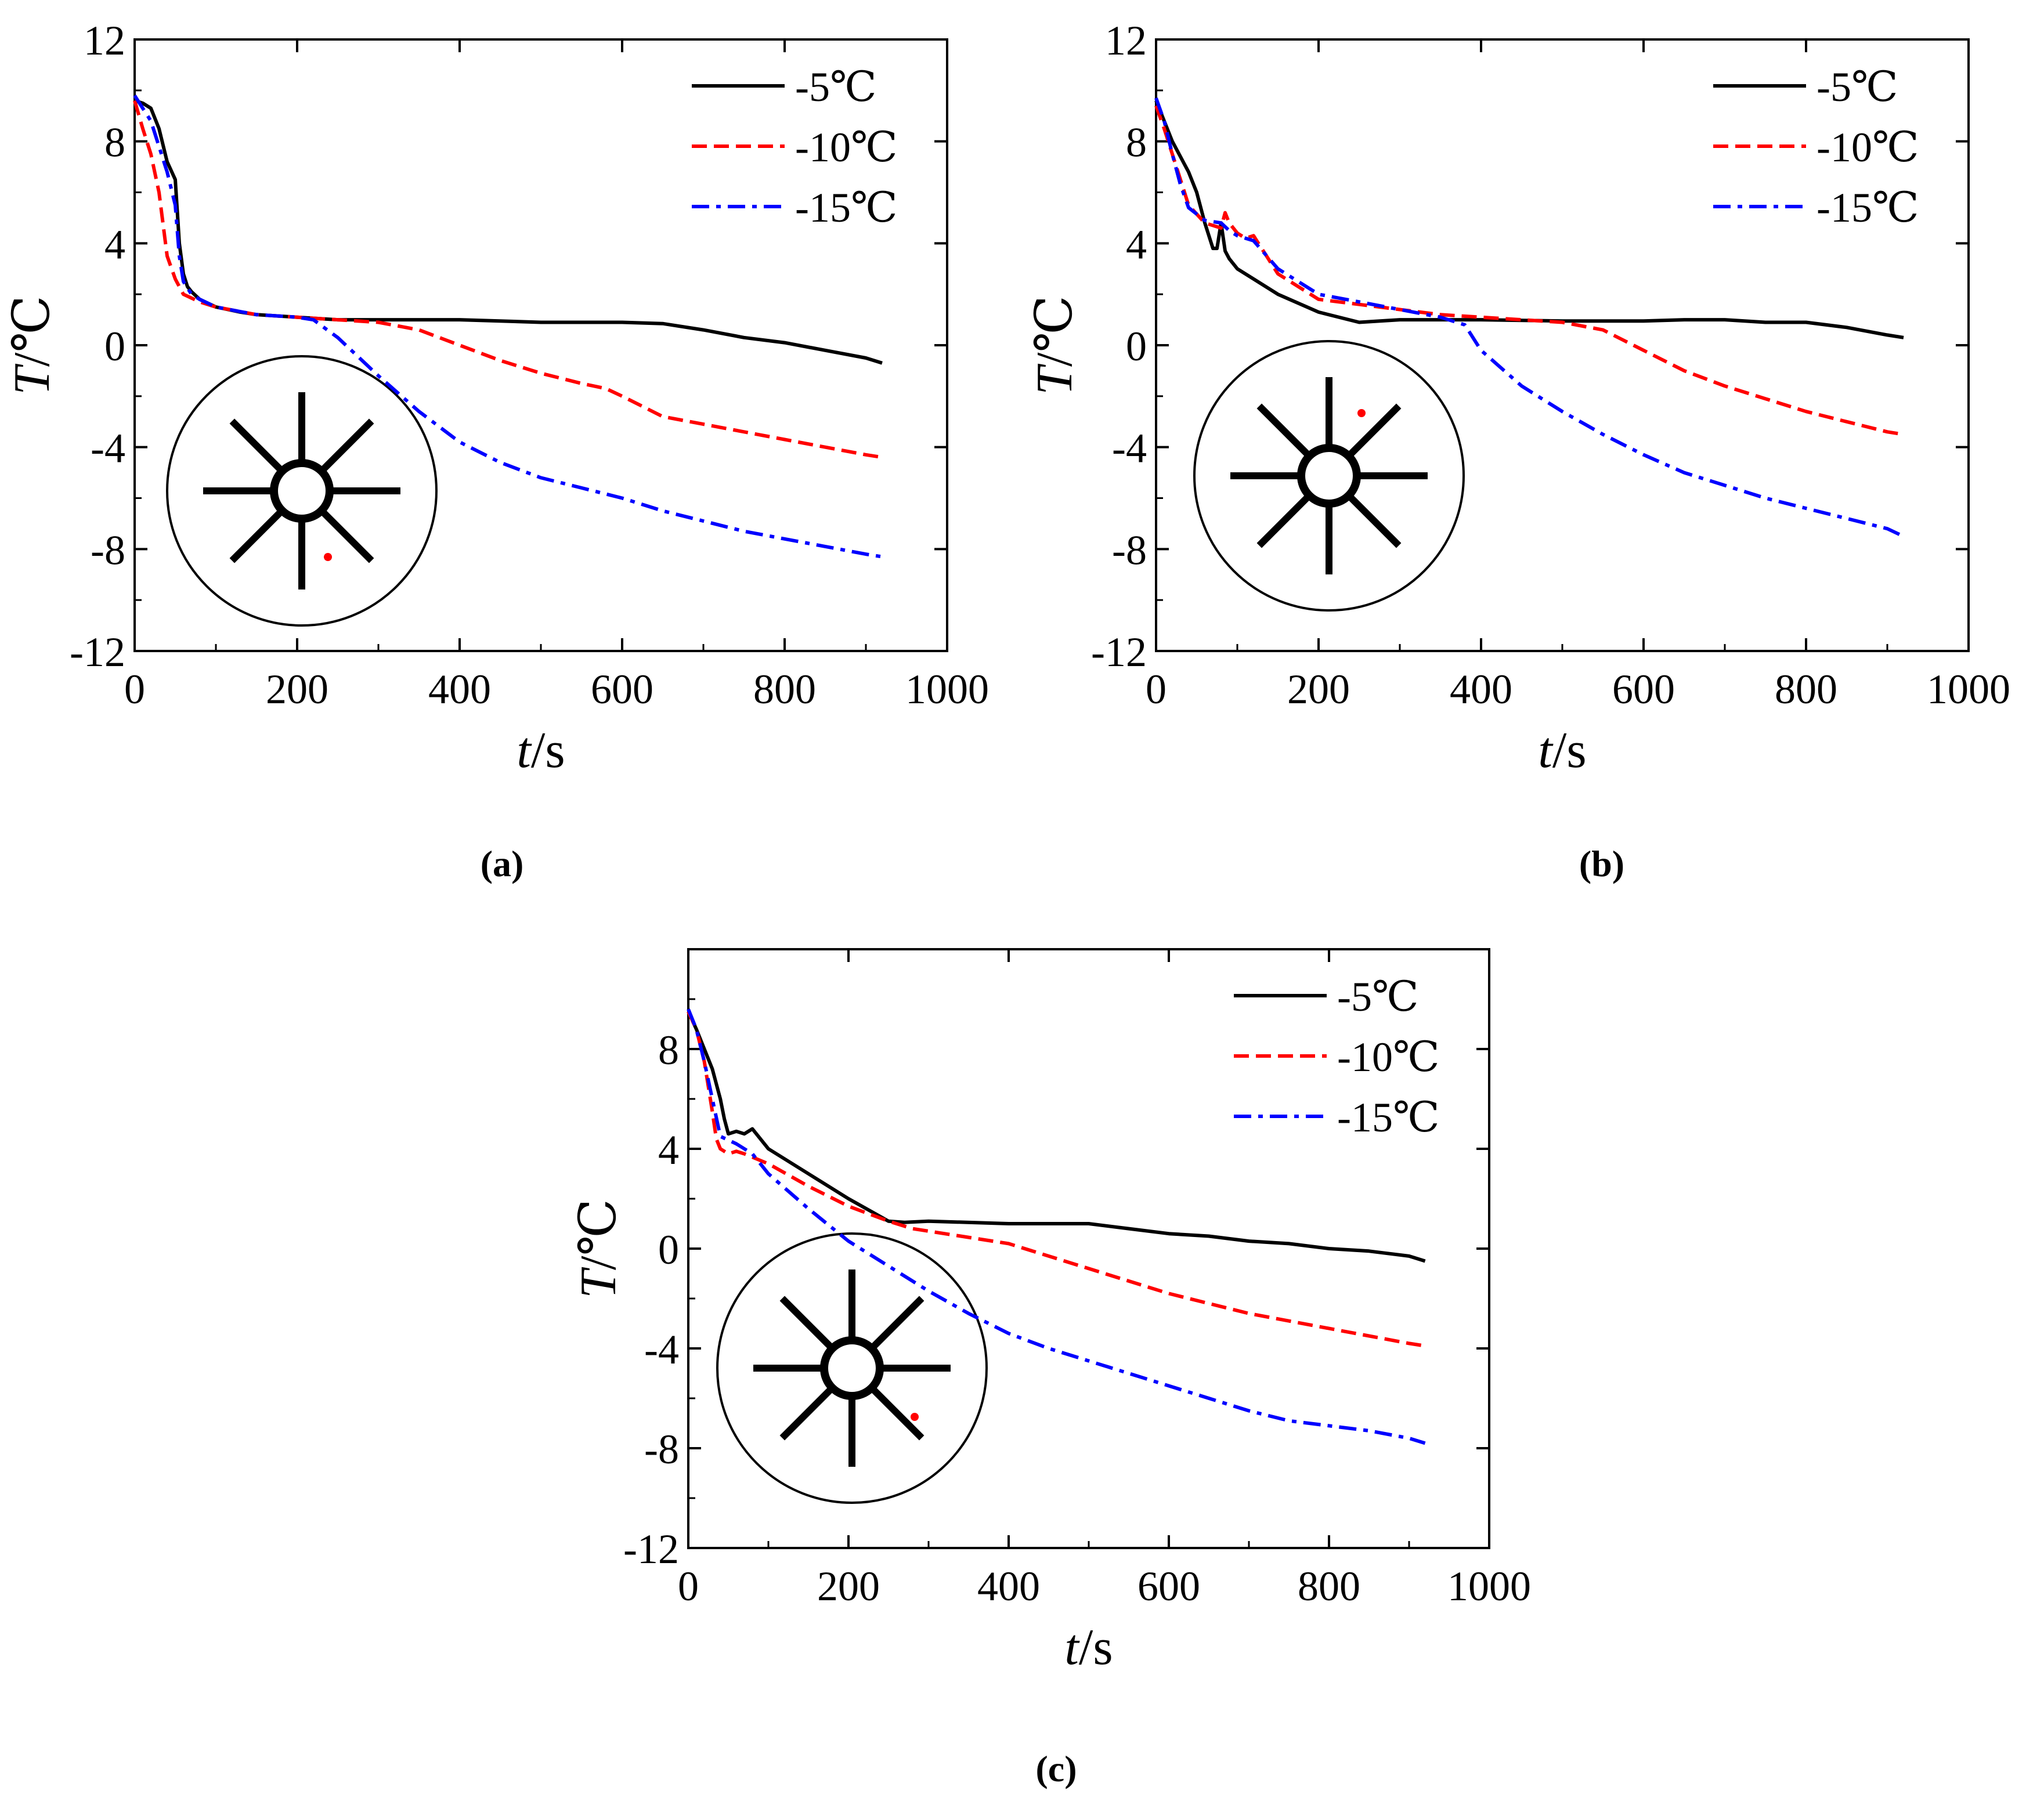 The image size is (2044, 1812). Describe the element at coordinates (1601, 864) in the screenshot. I see `panel-label: (b)` at that location.